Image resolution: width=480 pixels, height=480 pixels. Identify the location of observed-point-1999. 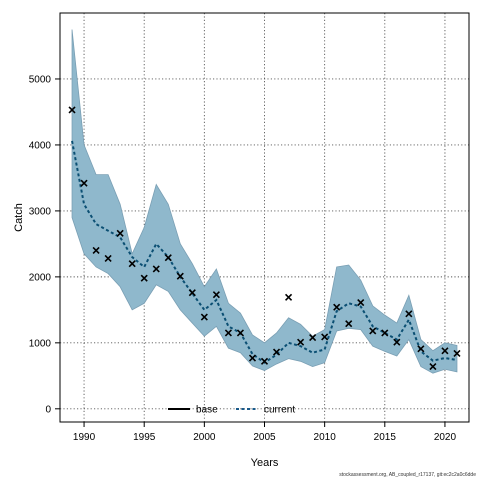
(192, 293).